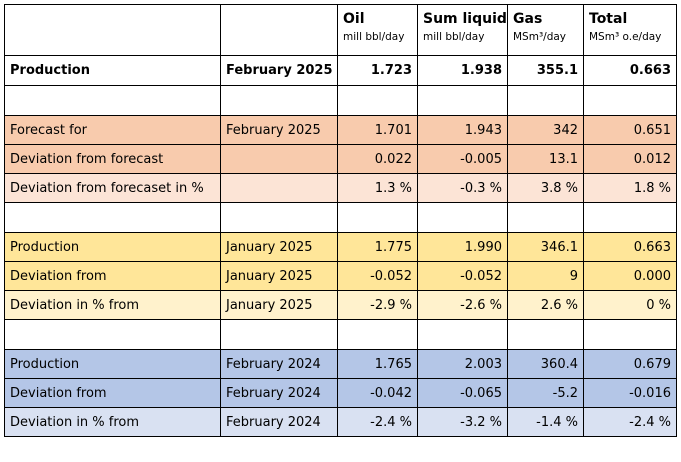  What do you see at coordinates (112, 422) in the screenshot?
I see `previous-year-deviation-pct-label: Deviation in % from` at bounding box center [112, 422].